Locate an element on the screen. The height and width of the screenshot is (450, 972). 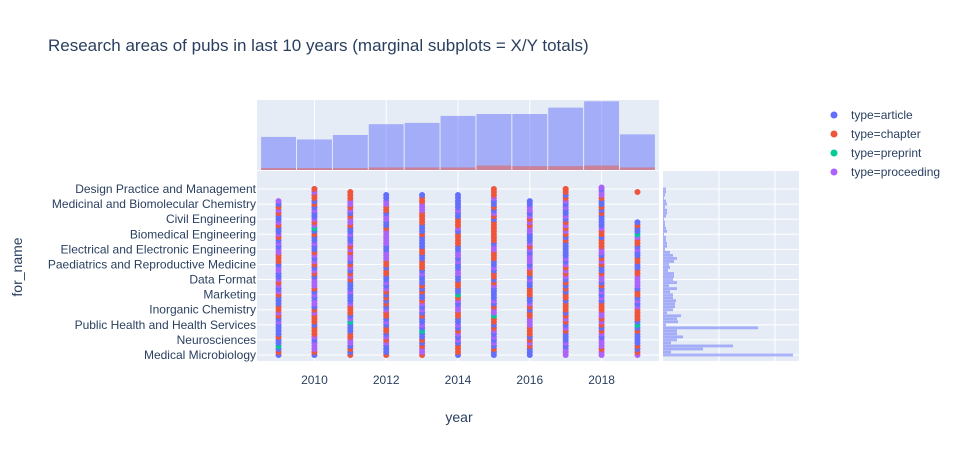
marginal-x-plot is located at coordinates (458, 135).